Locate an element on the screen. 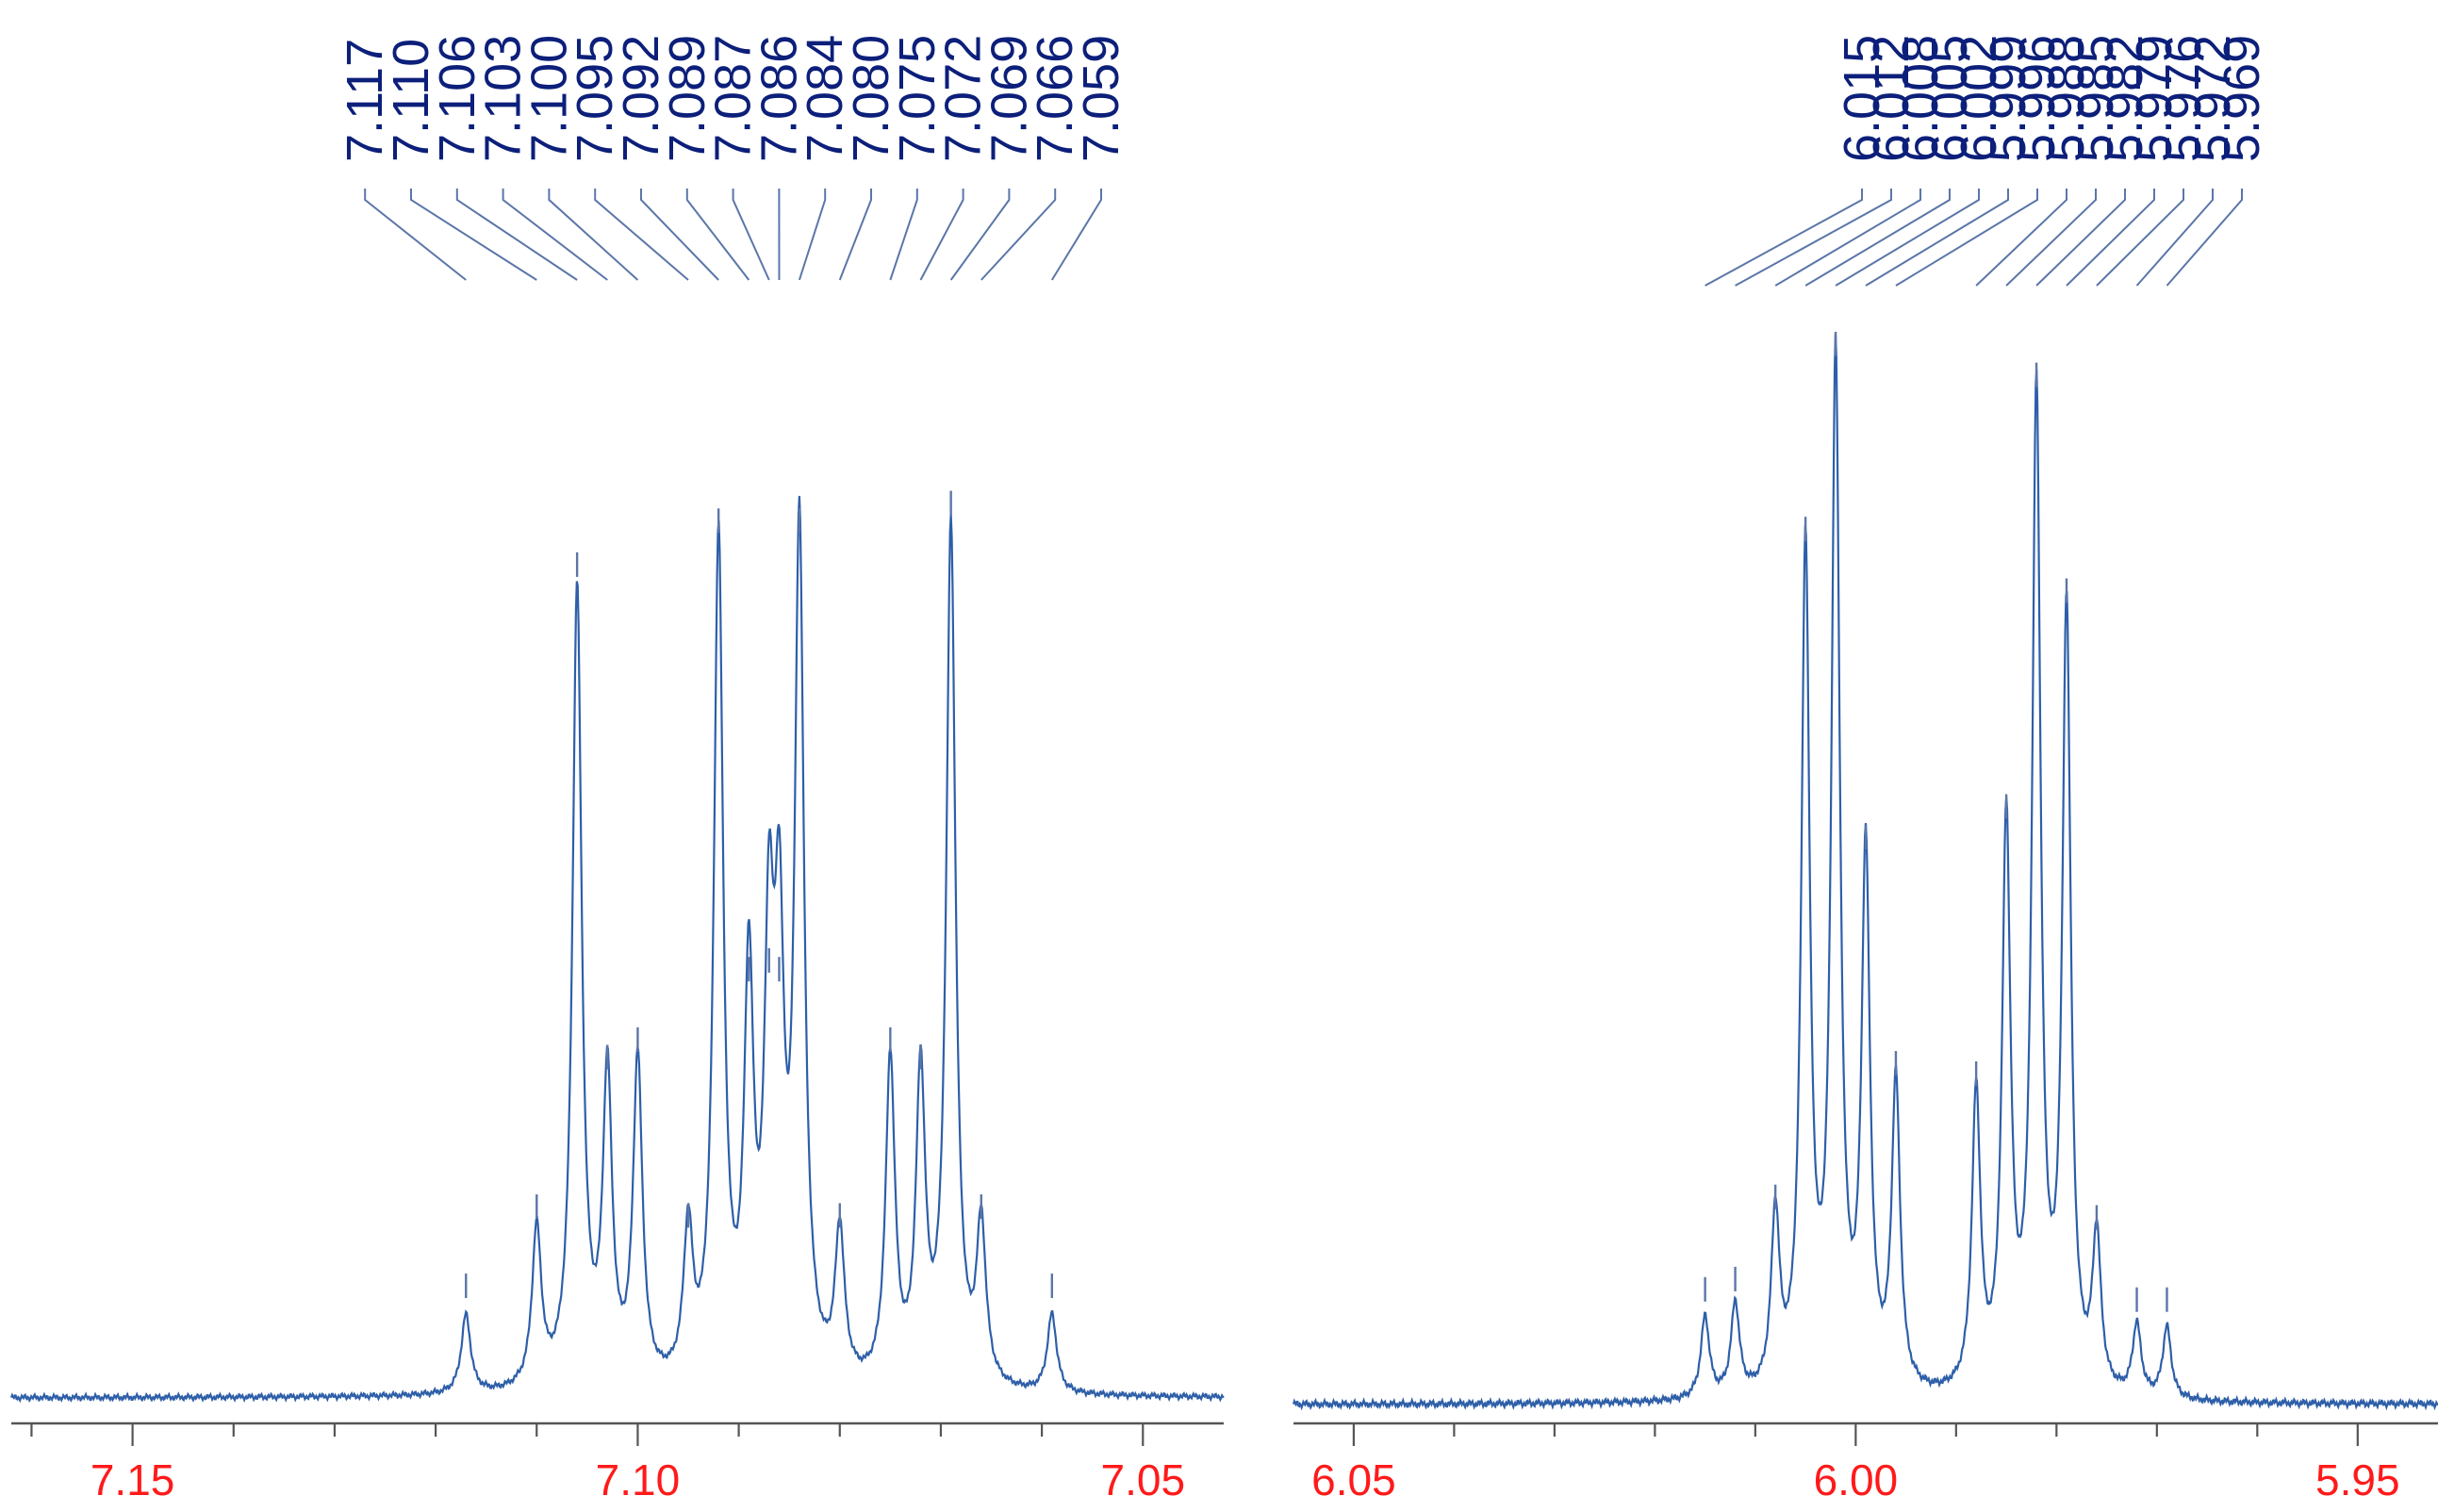 The image size is (2438, 1512). peak-label-1: 6.012 is located at coordinates (1891, 99).